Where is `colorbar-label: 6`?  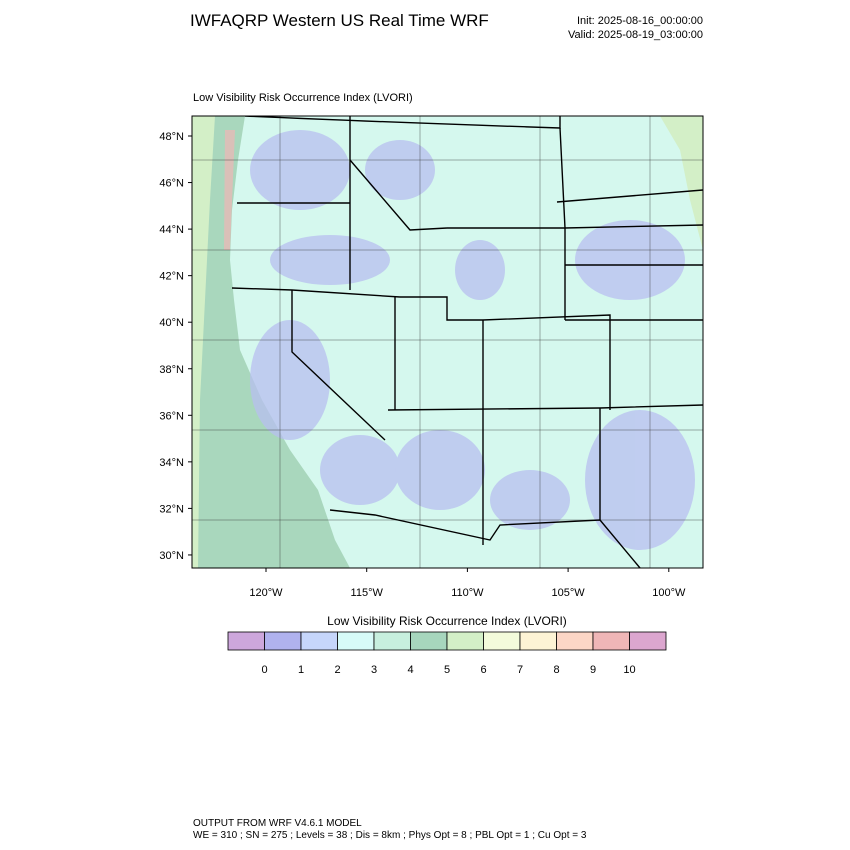
colorbar-label: 6 is located at coordinates (483, 670).